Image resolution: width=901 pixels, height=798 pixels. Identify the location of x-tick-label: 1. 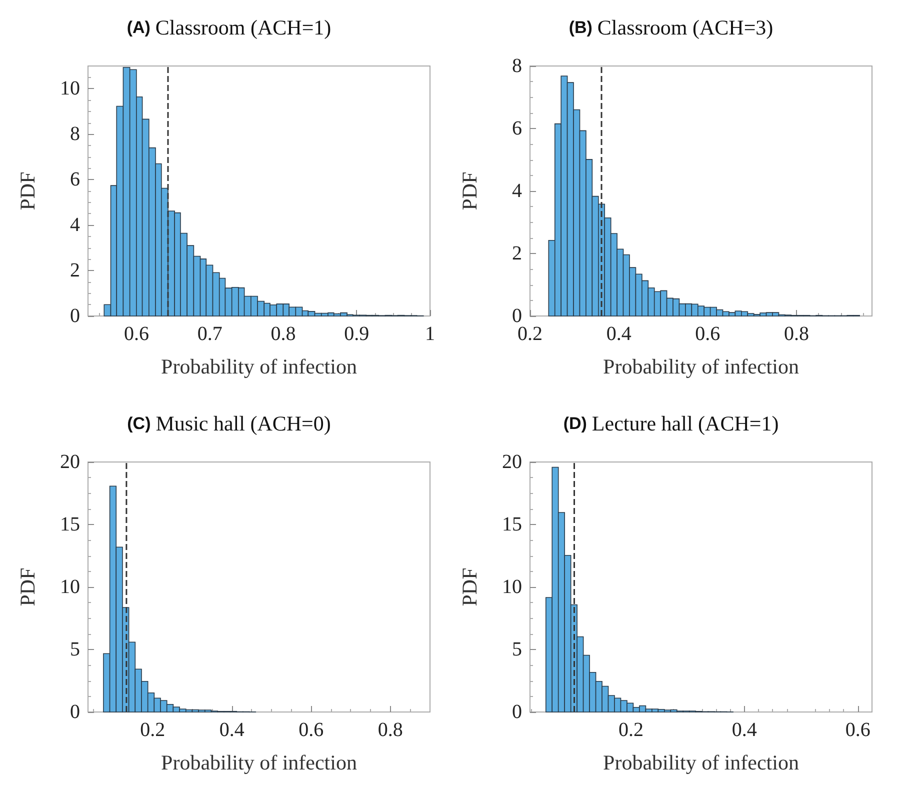
(430, 334).